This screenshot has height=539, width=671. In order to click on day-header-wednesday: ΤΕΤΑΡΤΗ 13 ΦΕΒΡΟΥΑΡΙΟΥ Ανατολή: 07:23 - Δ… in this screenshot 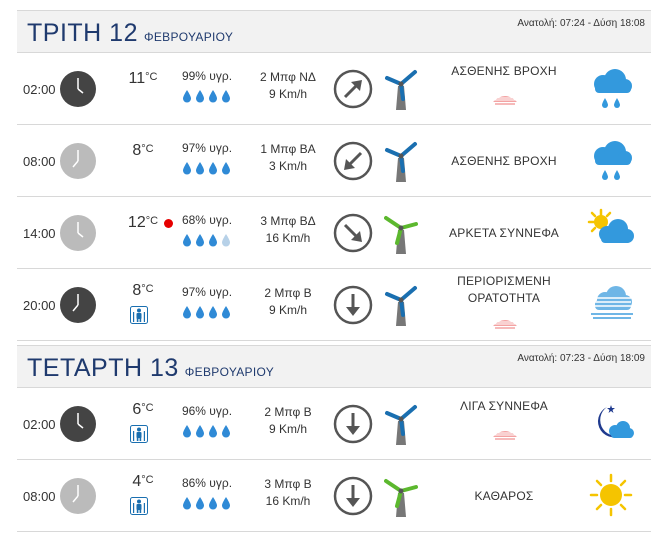, I will do `click(334, 366)`.